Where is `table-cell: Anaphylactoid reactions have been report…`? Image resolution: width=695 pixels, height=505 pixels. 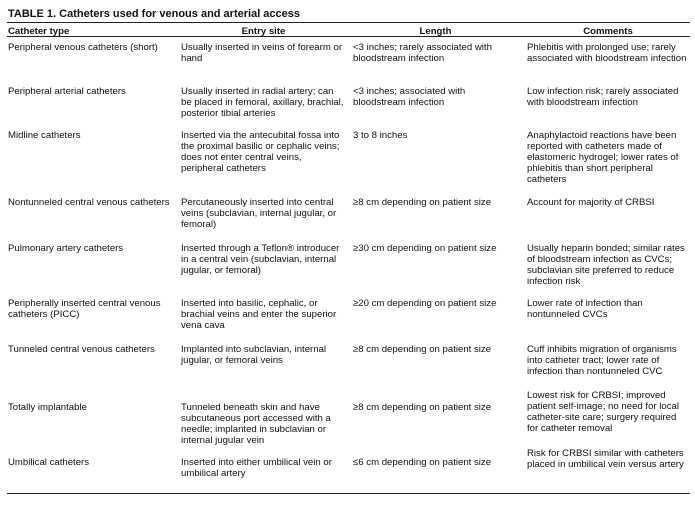
table-cell: Anaphylactoid reactions have been report… is located at coordinates (603, 157).